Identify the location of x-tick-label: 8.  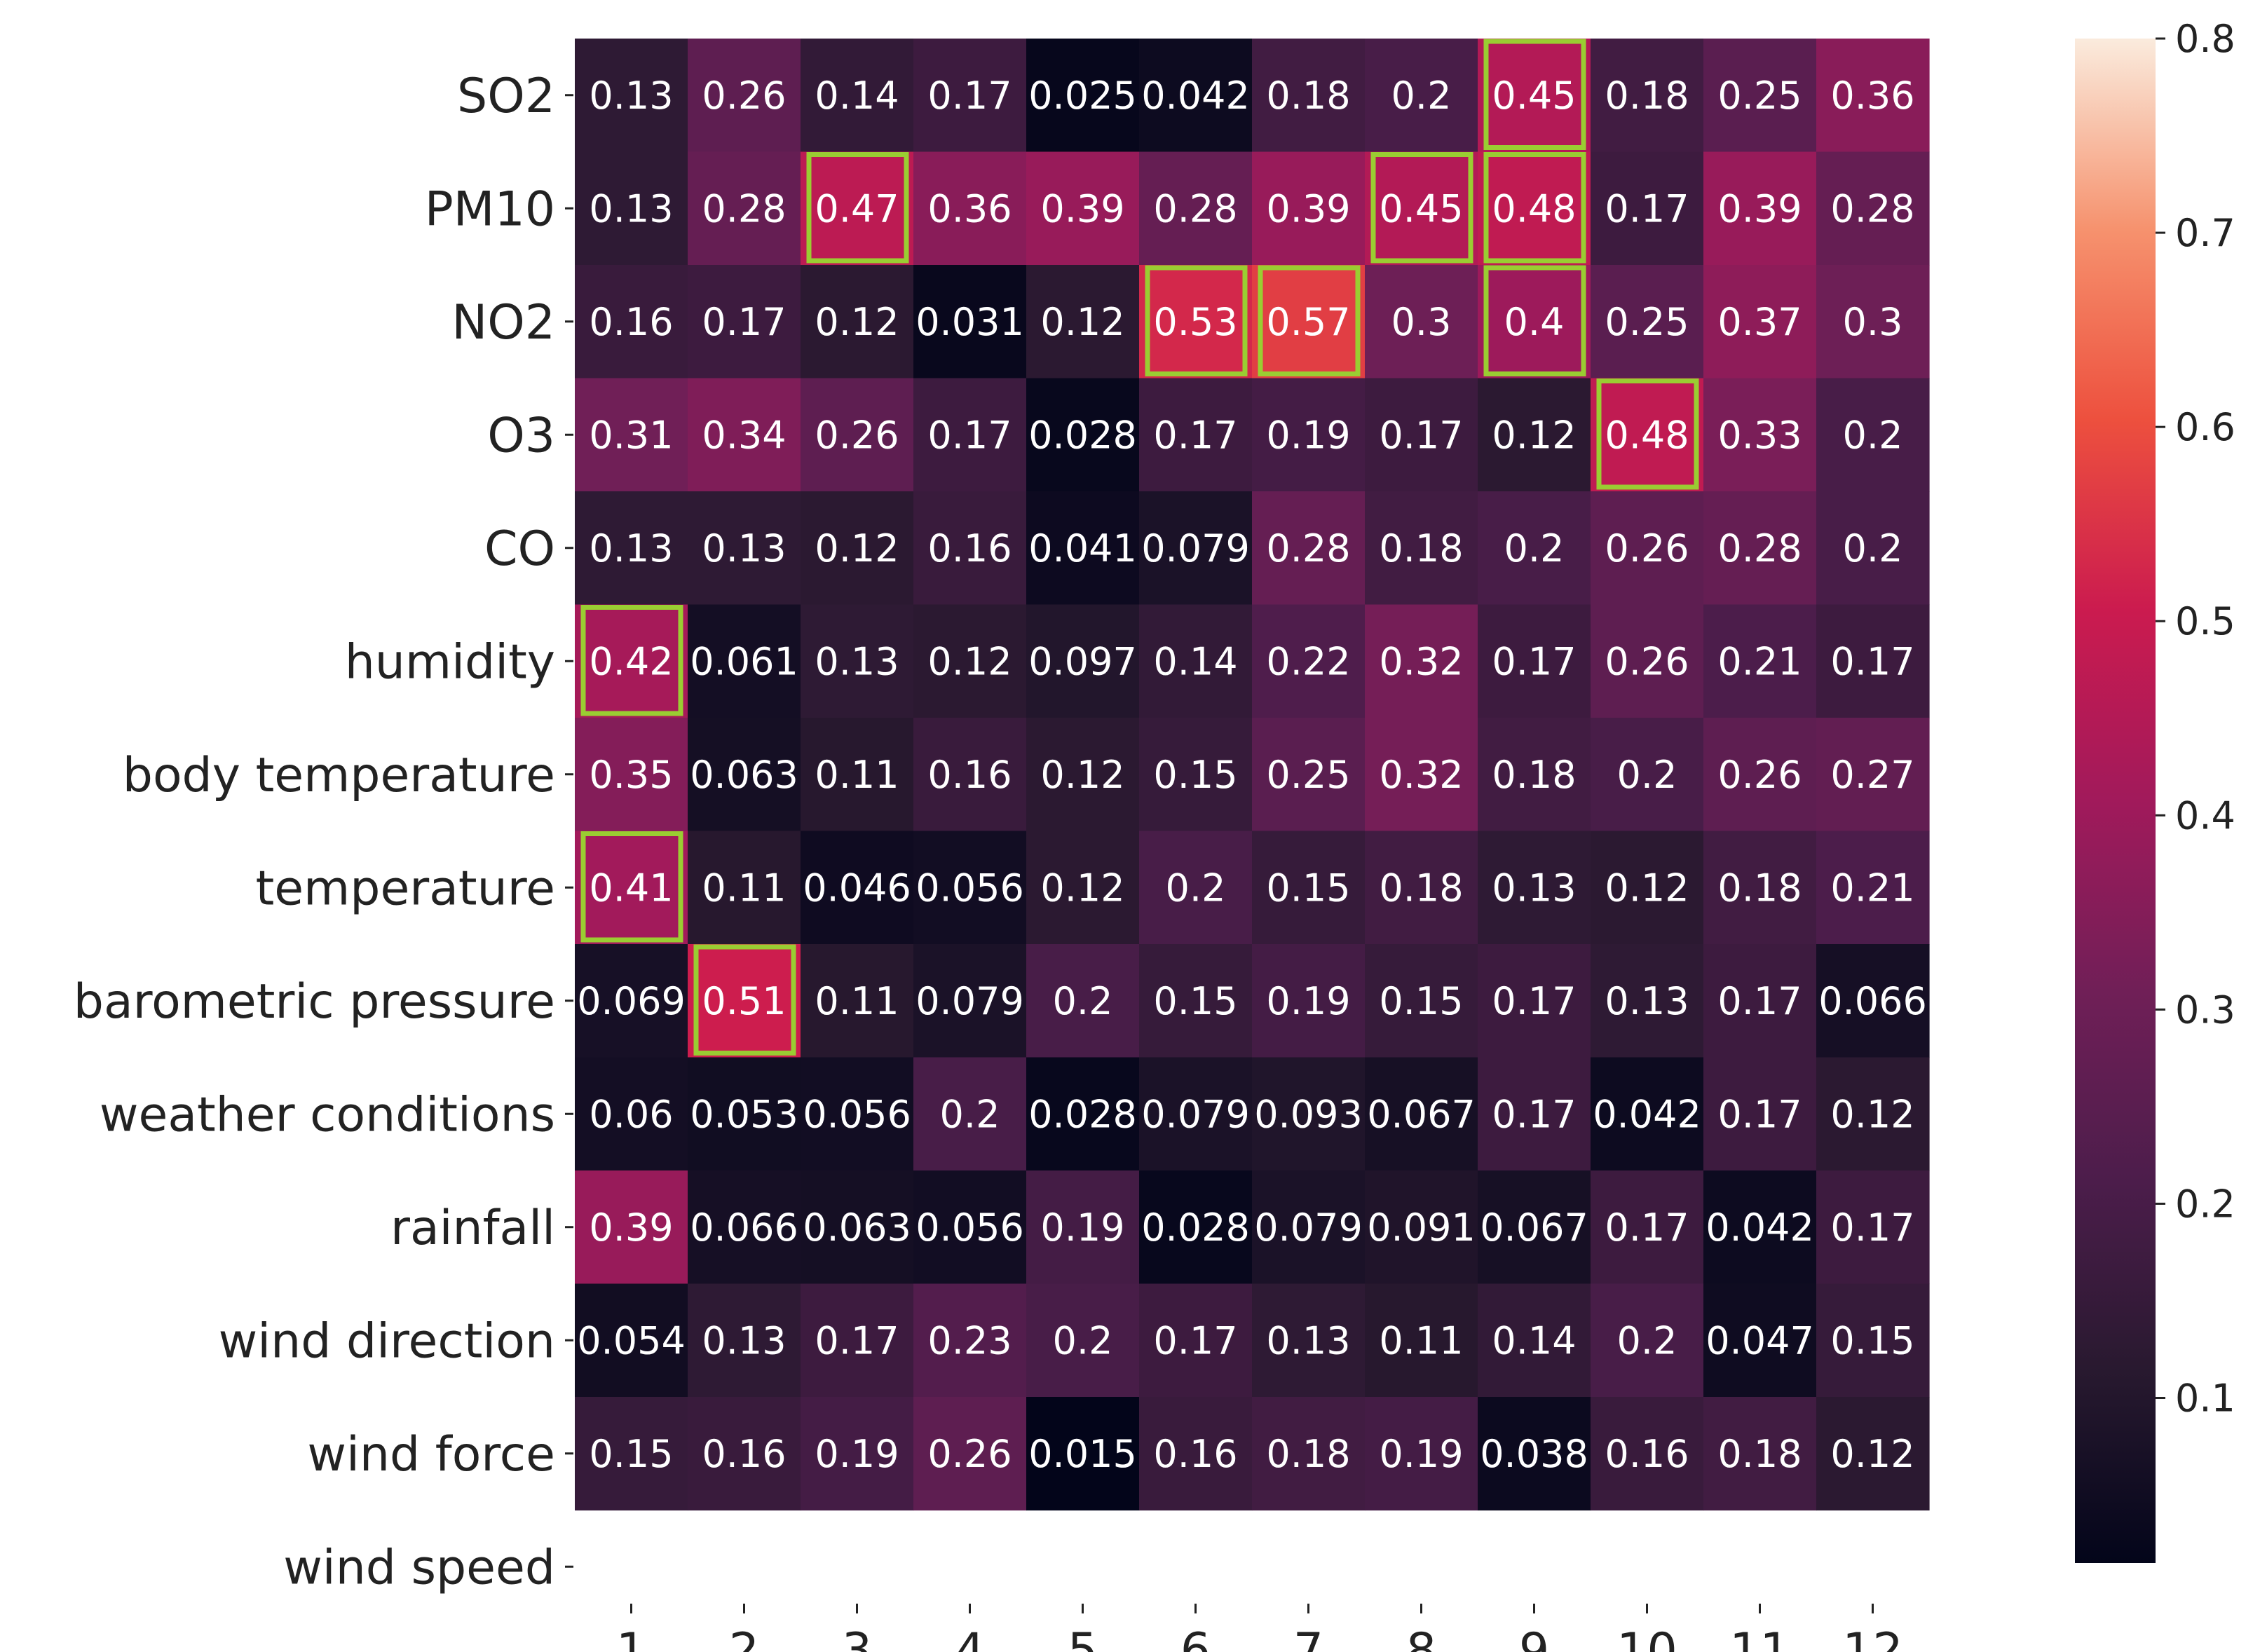
(1421, 1637).